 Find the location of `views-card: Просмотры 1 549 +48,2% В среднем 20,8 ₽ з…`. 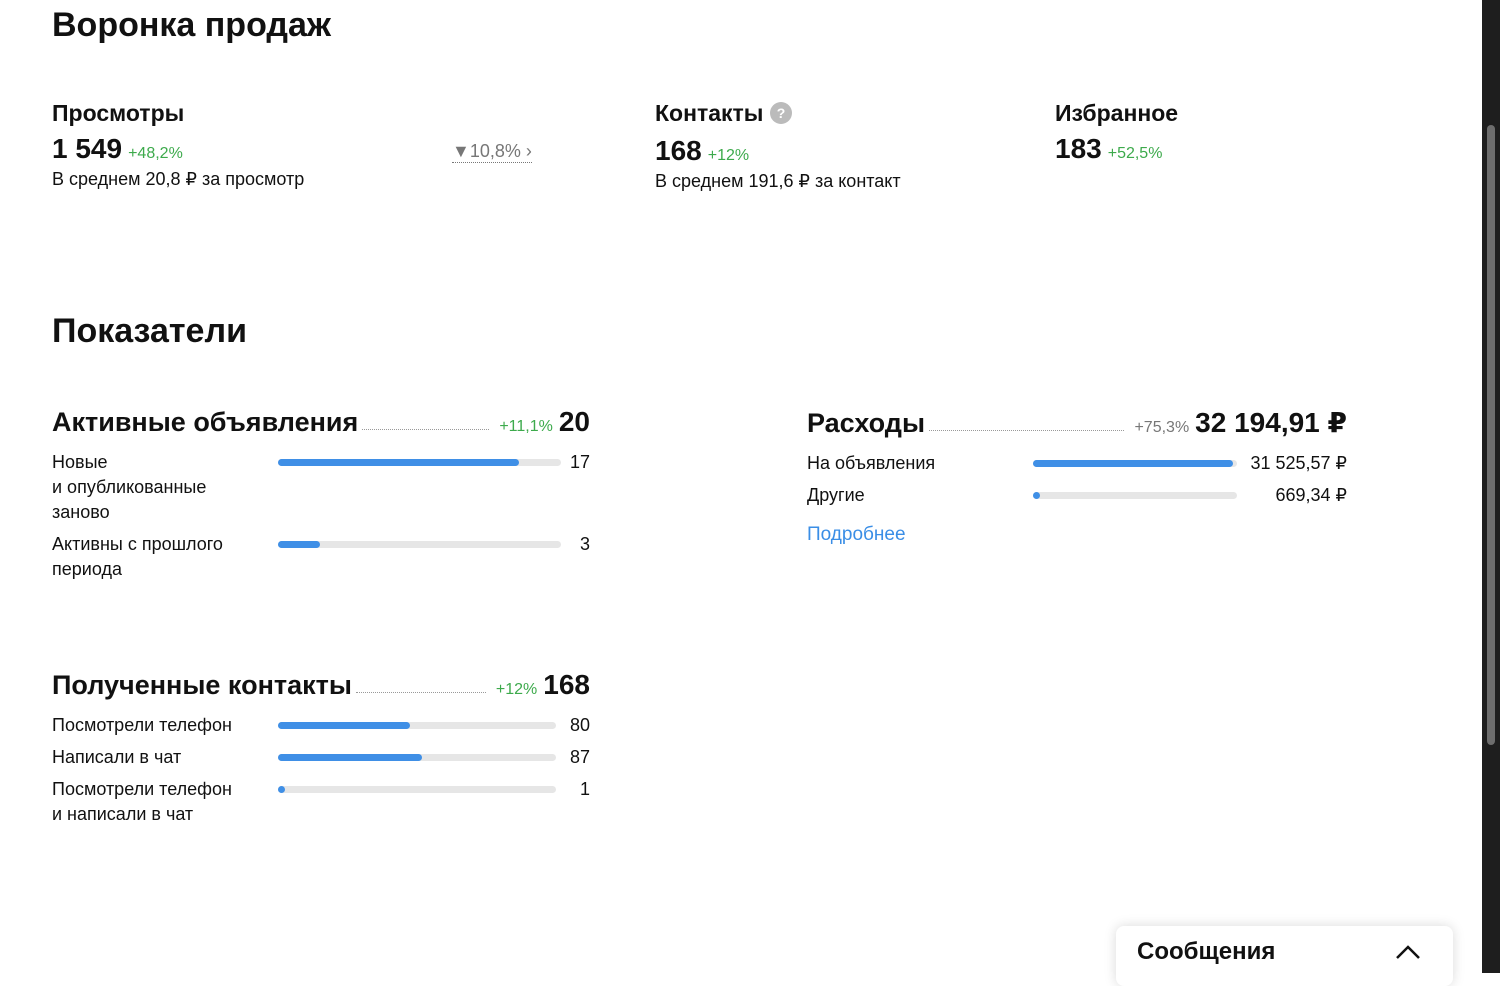

views-card: Просмотры 1 549 +48,2% В среднем 20,8 ₽ з… is located at coordinates (178, 145).